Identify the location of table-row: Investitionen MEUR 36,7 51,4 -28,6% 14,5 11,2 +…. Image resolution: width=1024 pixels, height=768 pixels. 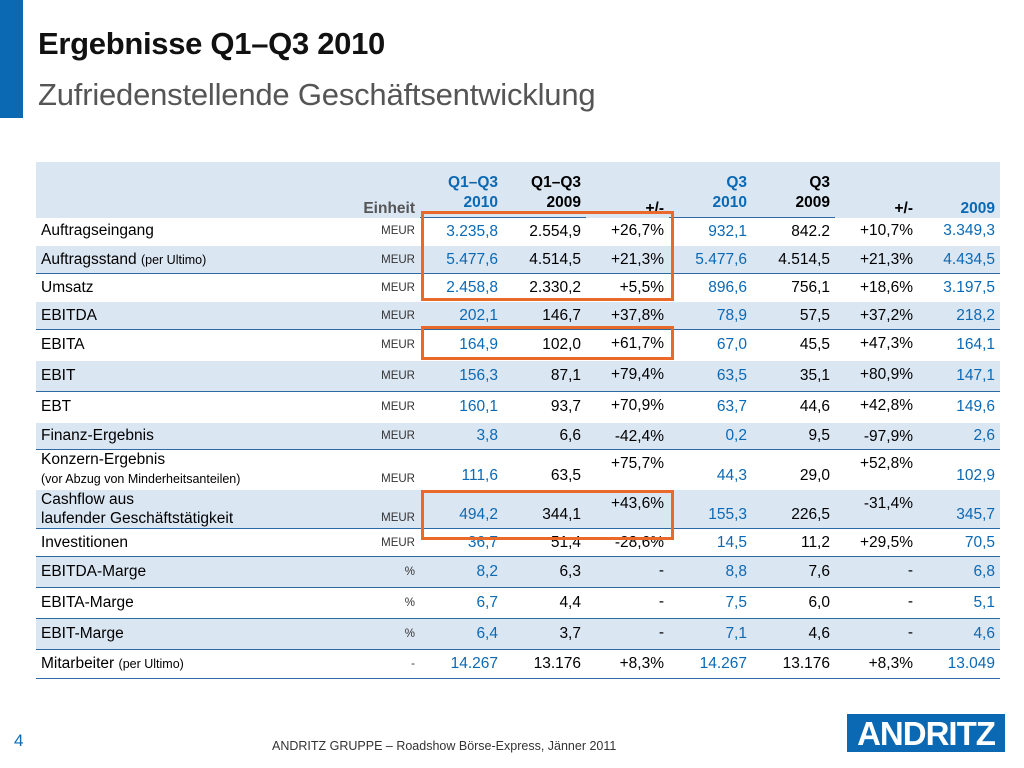
(518, 542).